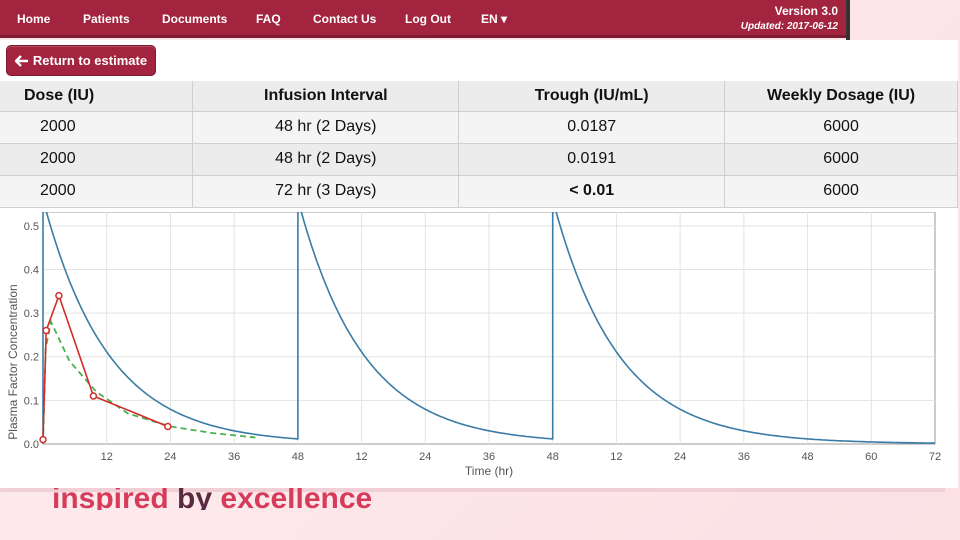 Image resolution: width=960 pixels, height=540 pixels. I want to click on return-to-estimate-button: Return to estimate, so click(81, 60).